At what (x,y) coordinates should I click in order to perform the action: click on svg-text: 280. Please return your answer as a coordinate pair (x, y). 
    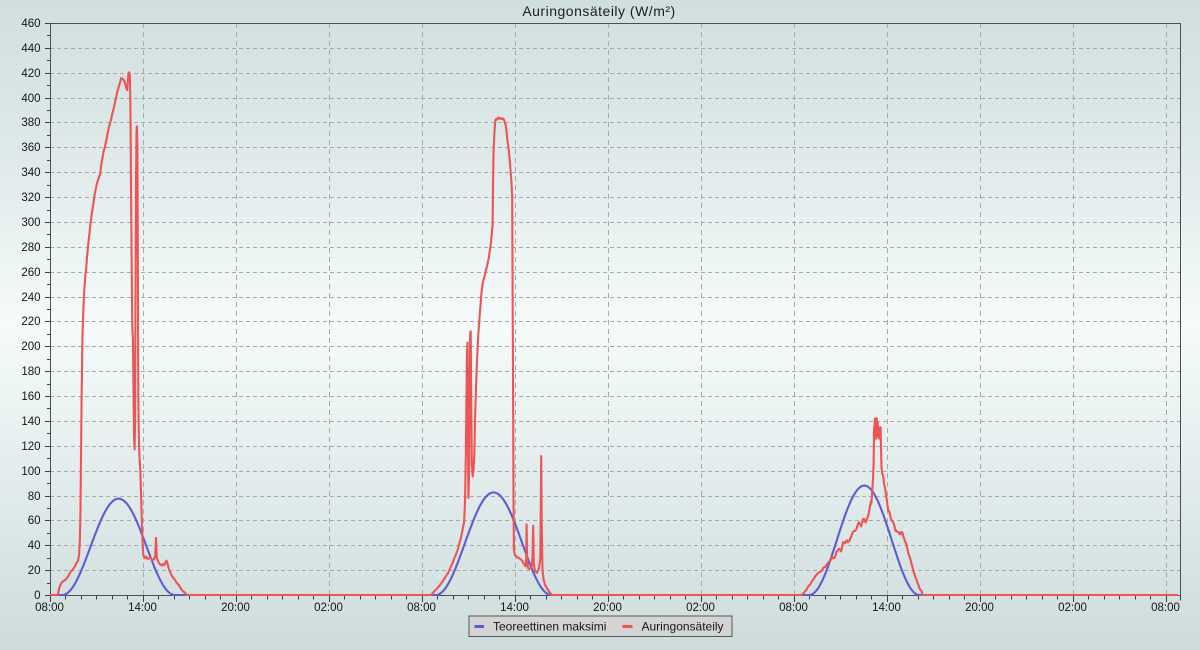
    Looking at the image, I should click on (30, 248).